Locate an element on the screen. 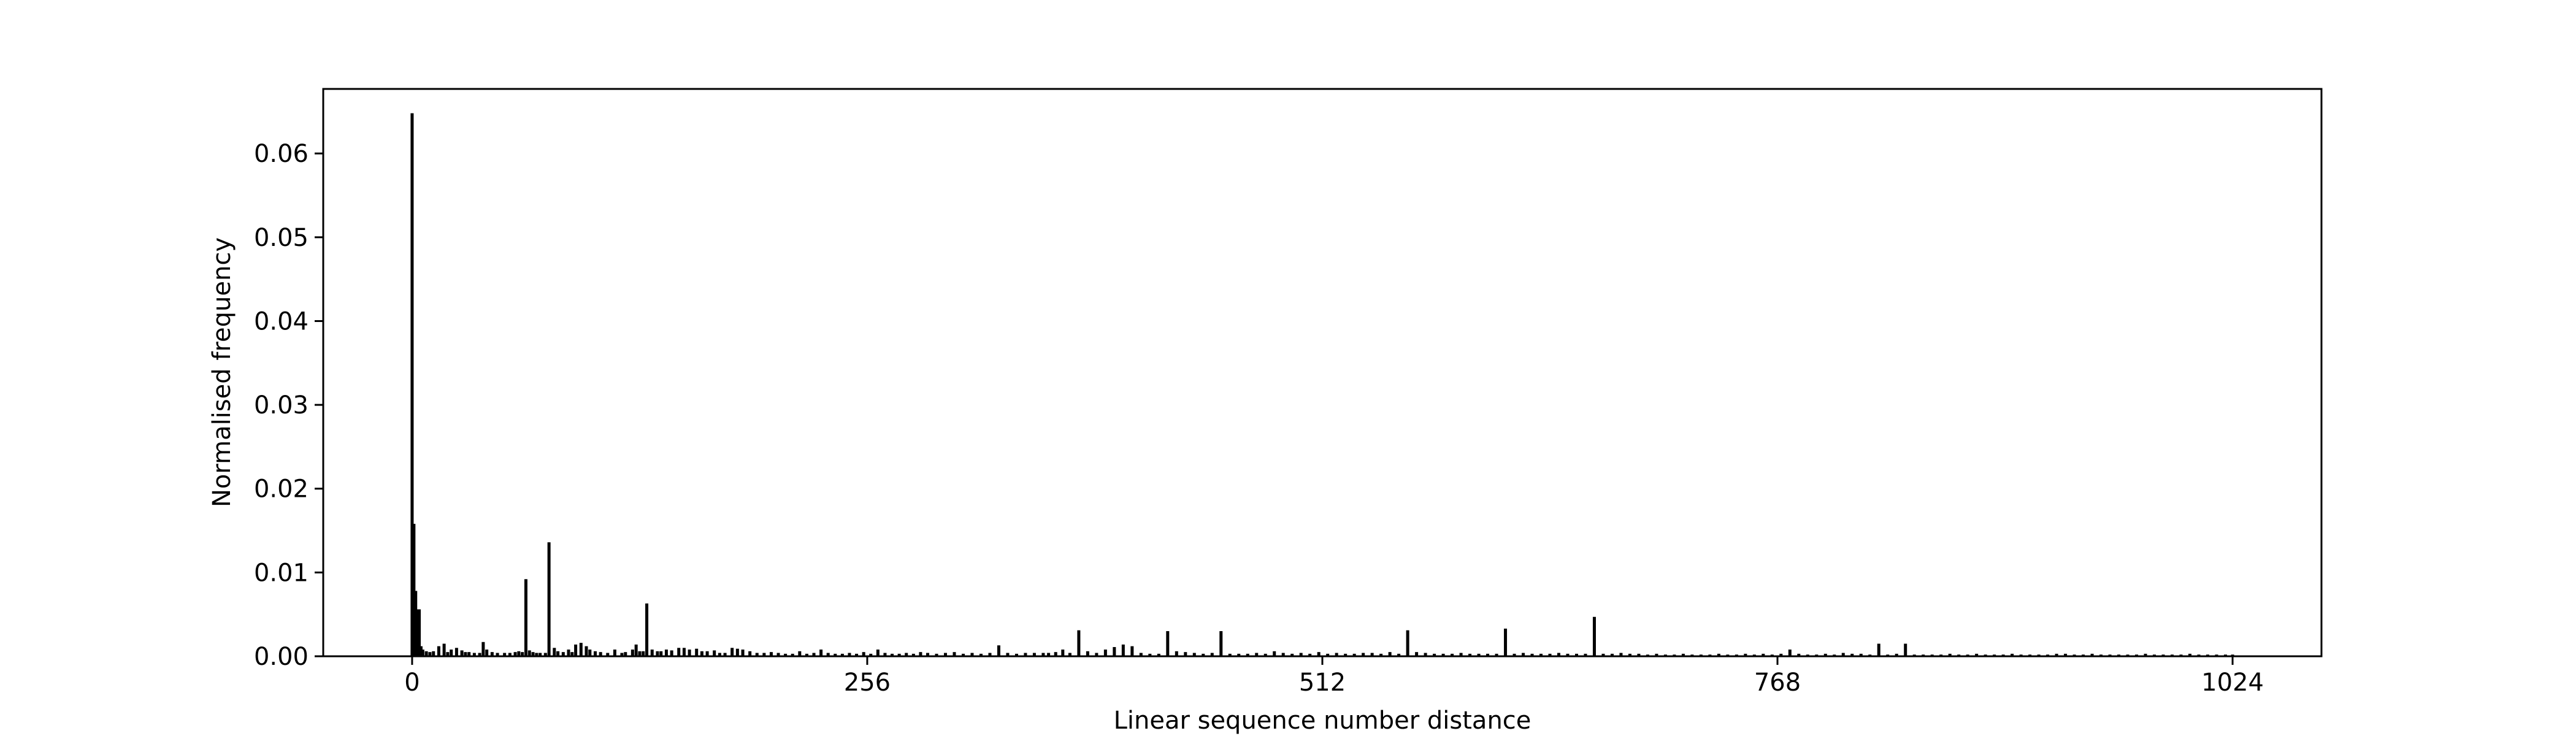 Image resolution: width=2576 pixels, height=736 pixels. y-axis-label: Normalised frequency is located at coordinates (222, 372).